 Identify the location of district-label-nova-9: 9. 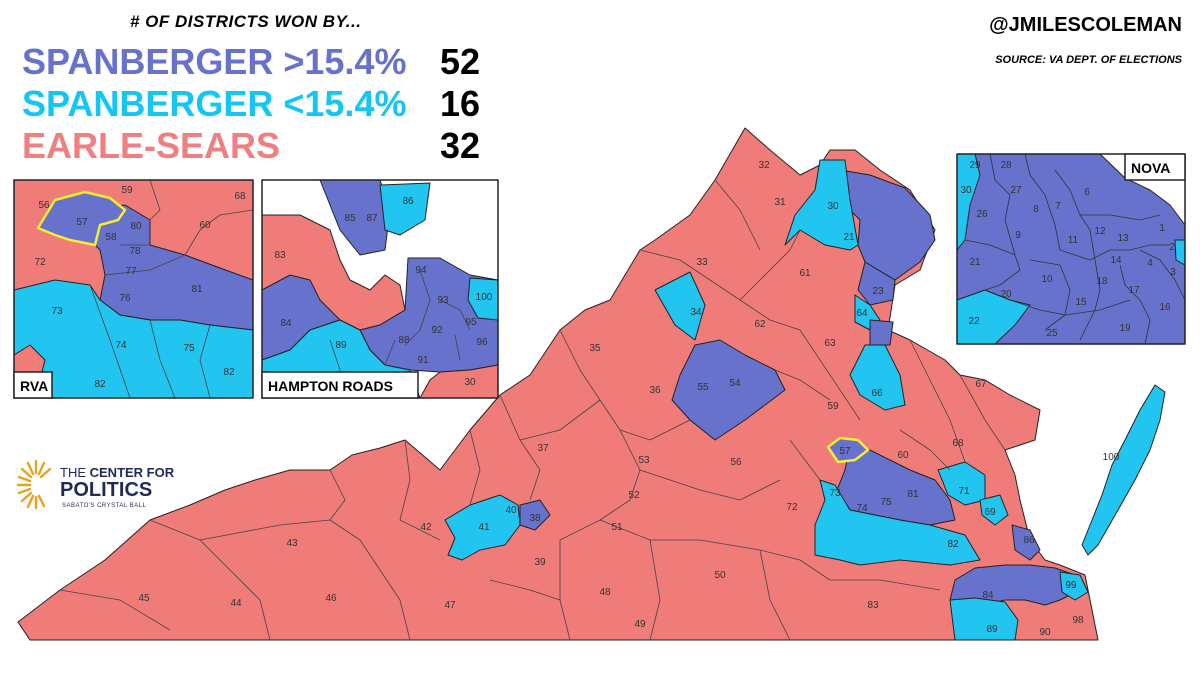
(1018, 235).